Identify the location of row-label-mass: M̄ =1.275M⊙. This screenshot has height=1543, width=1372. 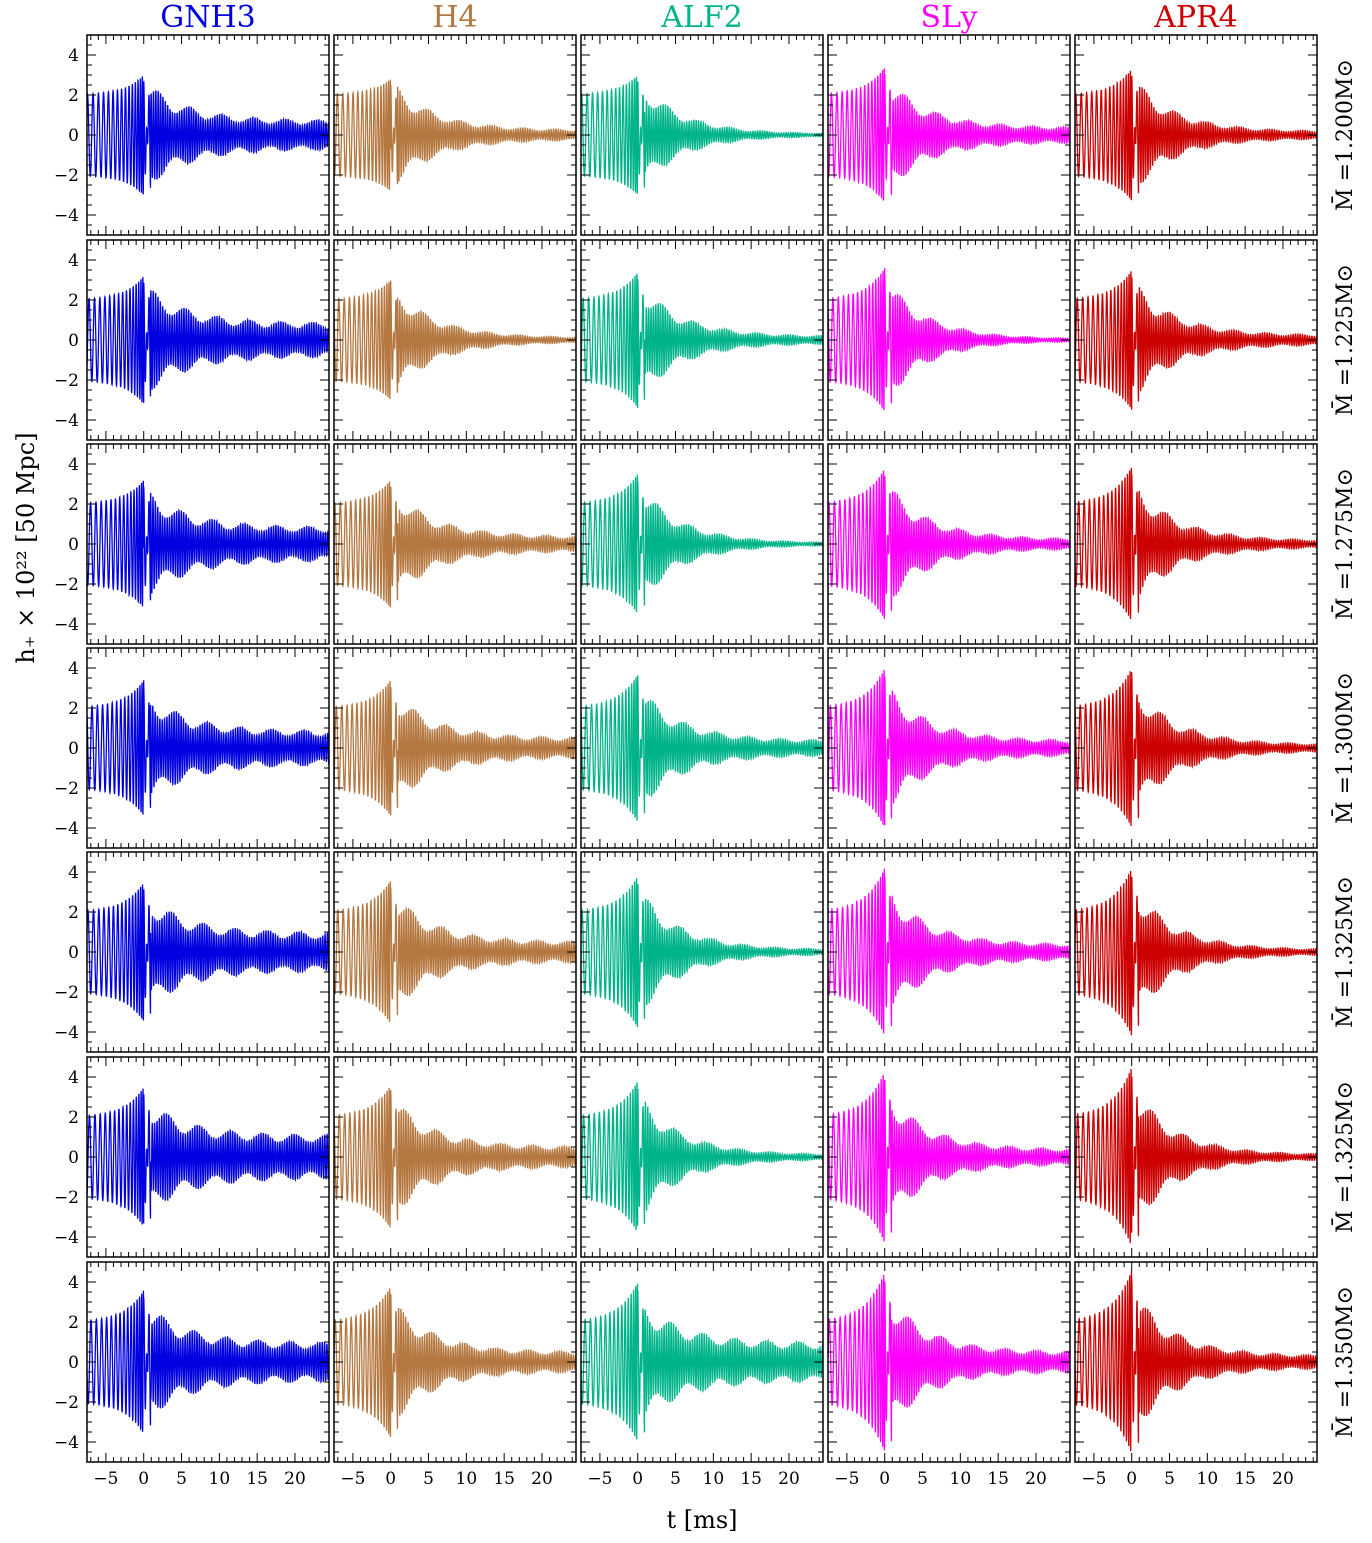
(1344, 544).